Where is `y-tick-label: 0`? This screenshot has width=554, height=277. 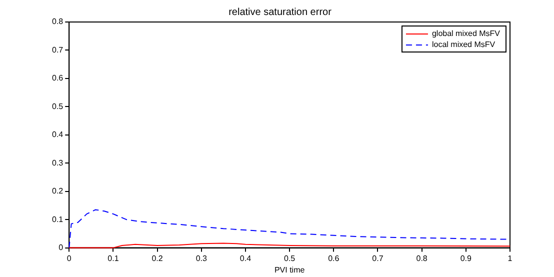
y-tick-label: 0 is located at coordinates (61, 247).